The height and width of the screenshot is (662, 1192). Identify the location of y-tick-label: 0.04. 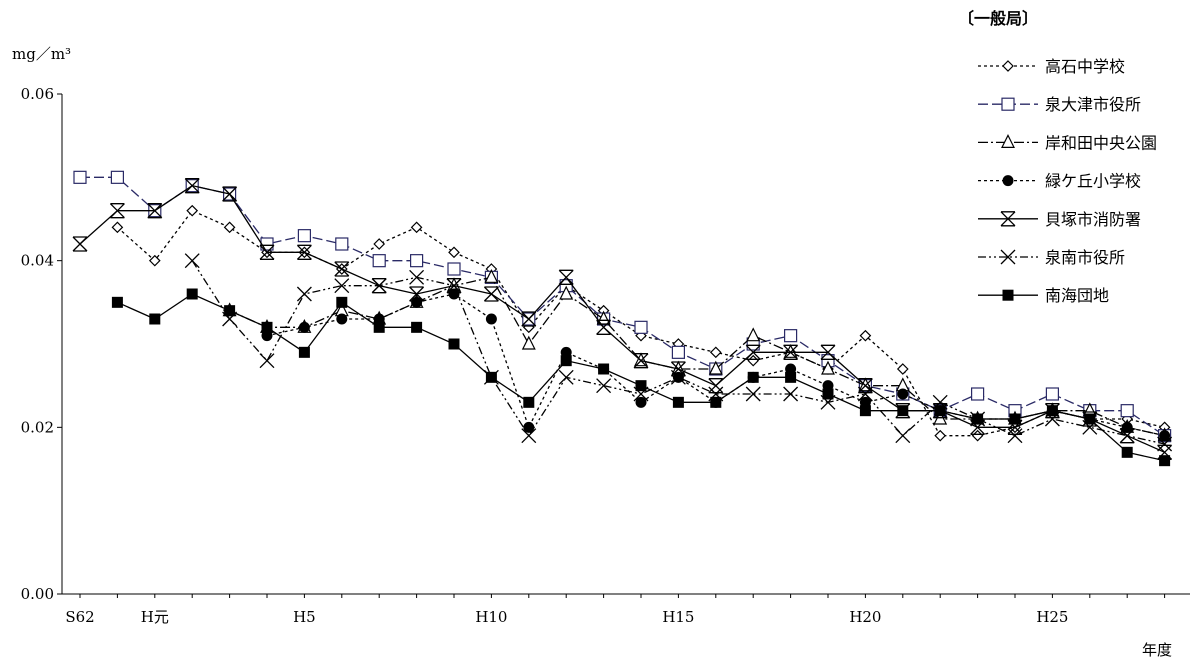
(37, 261).